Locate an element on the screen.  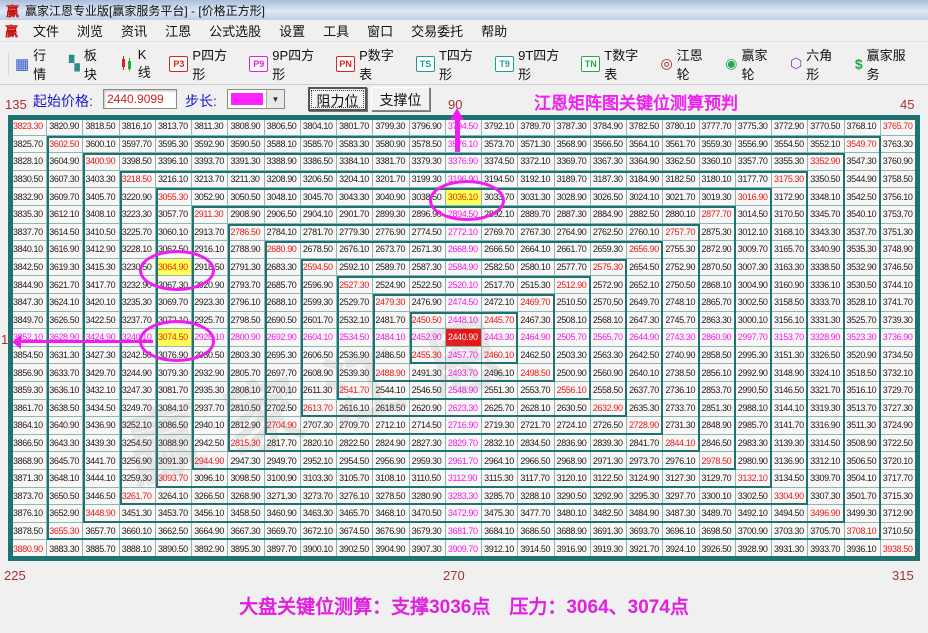
grid-cell: 3592.90 is located at coordinates (210, 144).